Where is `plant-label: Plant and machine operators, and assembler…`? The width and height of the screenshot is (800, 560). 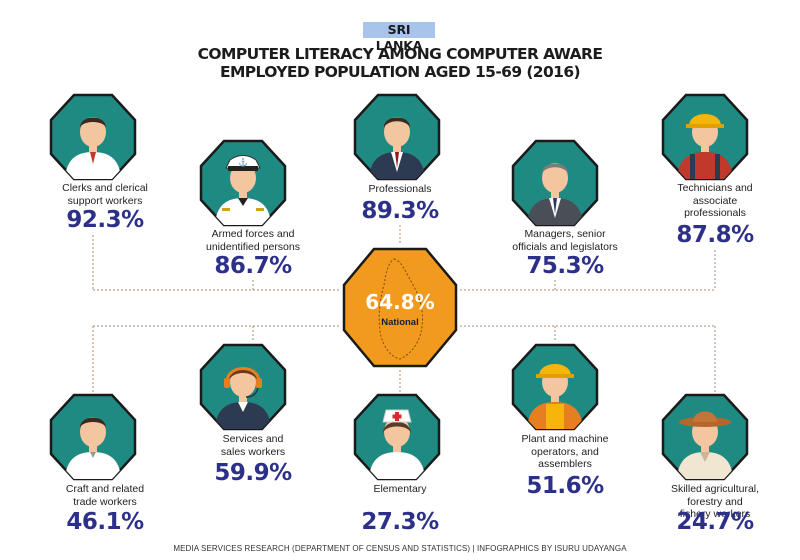 plant-label: Plant and machine operators, and assembler… is located at coordinates (565, 452).